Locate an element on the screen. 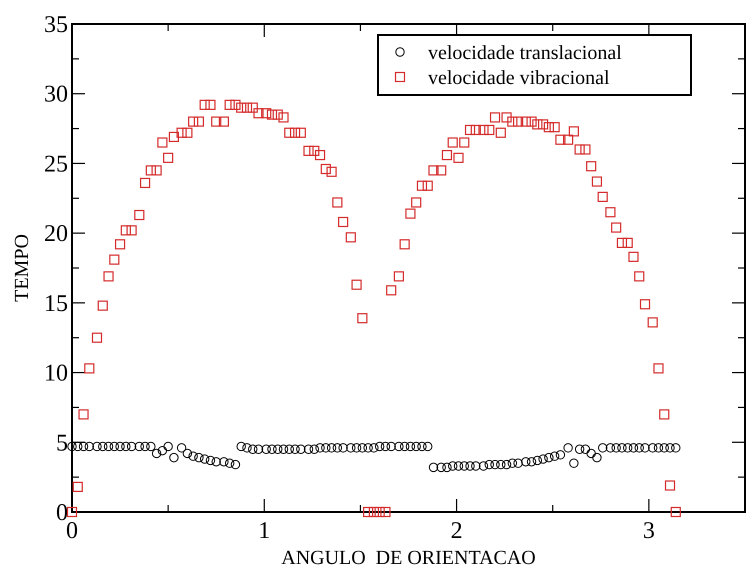 The width and height of the screenshot is (752, 571). legend-label: velocidade translacional is located at coordinates (525, 53).